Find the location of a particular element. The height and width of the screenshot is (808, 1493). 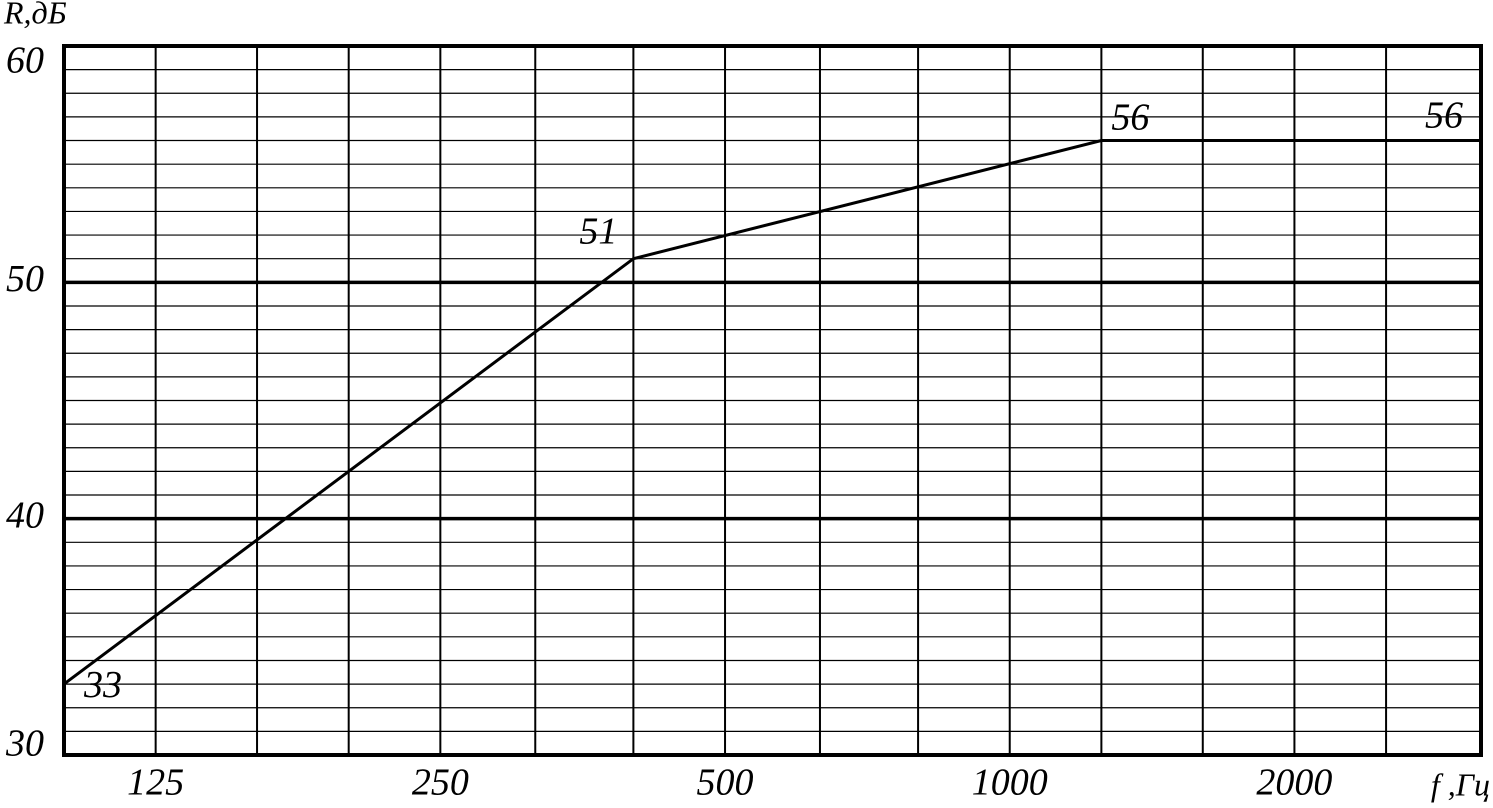

y-tick-label: 30 is located at coordinates (24, 744).